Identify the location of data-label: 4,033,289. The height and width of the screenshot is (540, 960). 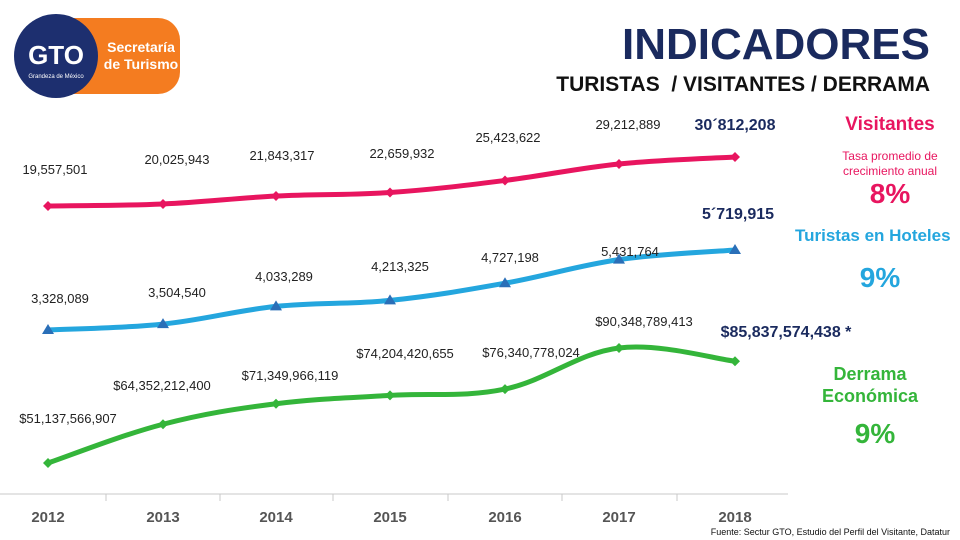
(284, 276).